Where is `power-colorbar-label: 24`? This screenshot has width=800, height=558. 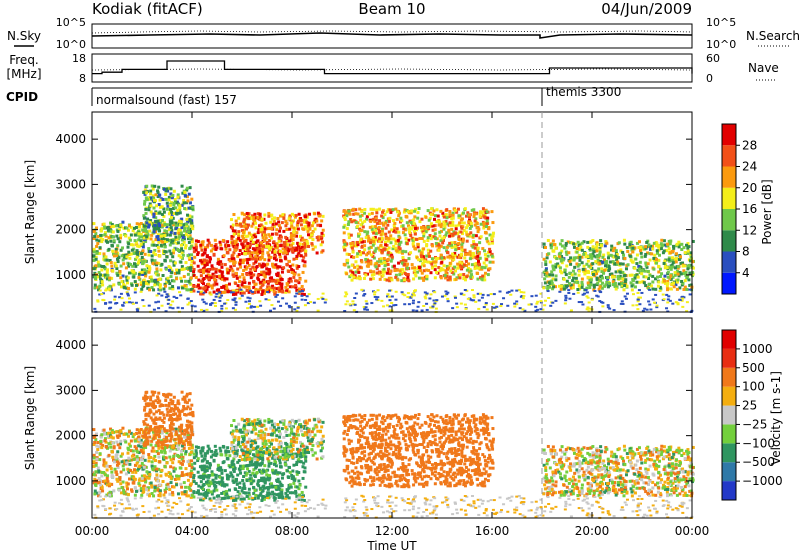
power-colorbar-label: 24 is located at coordinates (749, 167).